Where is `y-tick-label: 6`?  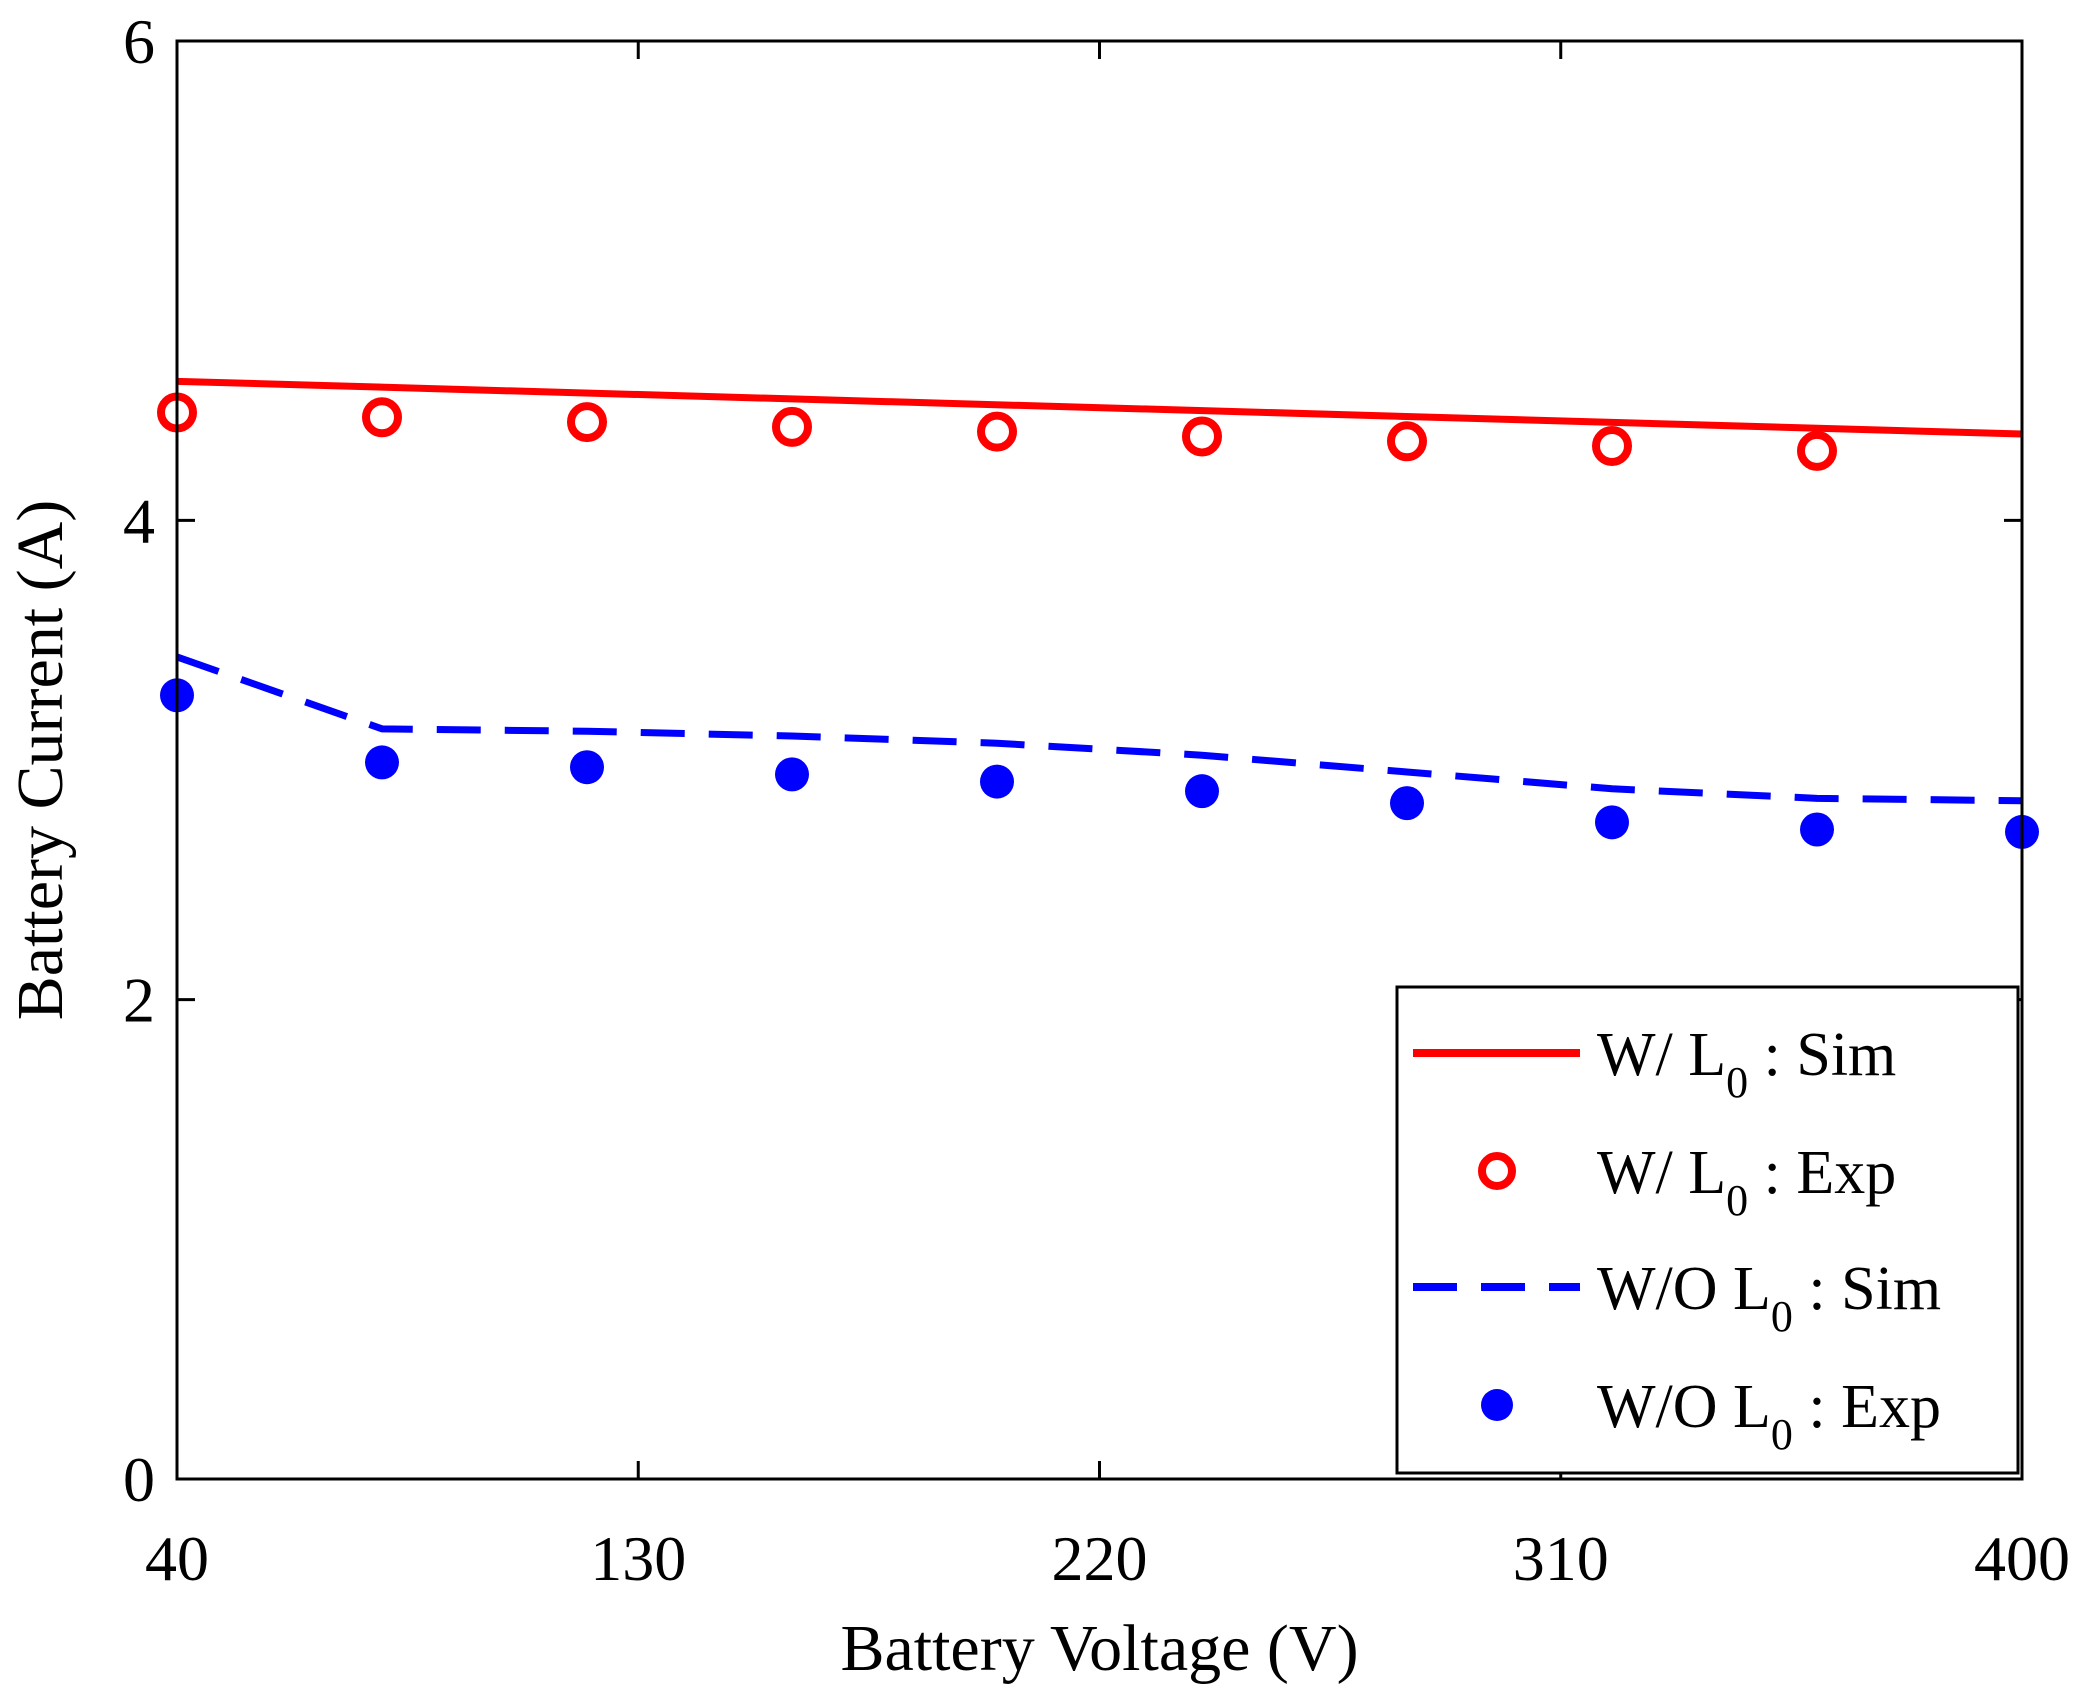 y-tick-label: 6 is located at coordinates (139, 41).